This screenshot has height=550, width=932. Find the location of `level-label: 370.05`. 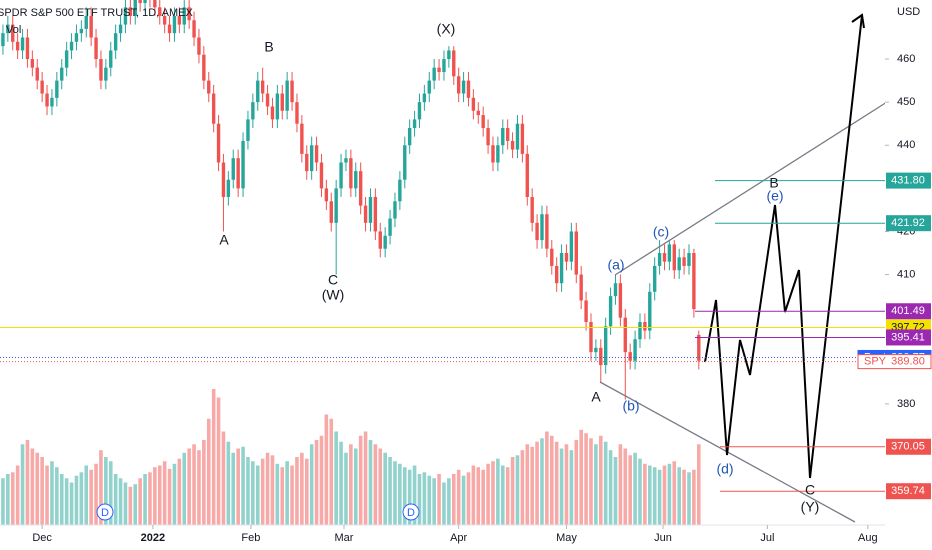

level-label: 370.05 is located at coordinates (908, 447).